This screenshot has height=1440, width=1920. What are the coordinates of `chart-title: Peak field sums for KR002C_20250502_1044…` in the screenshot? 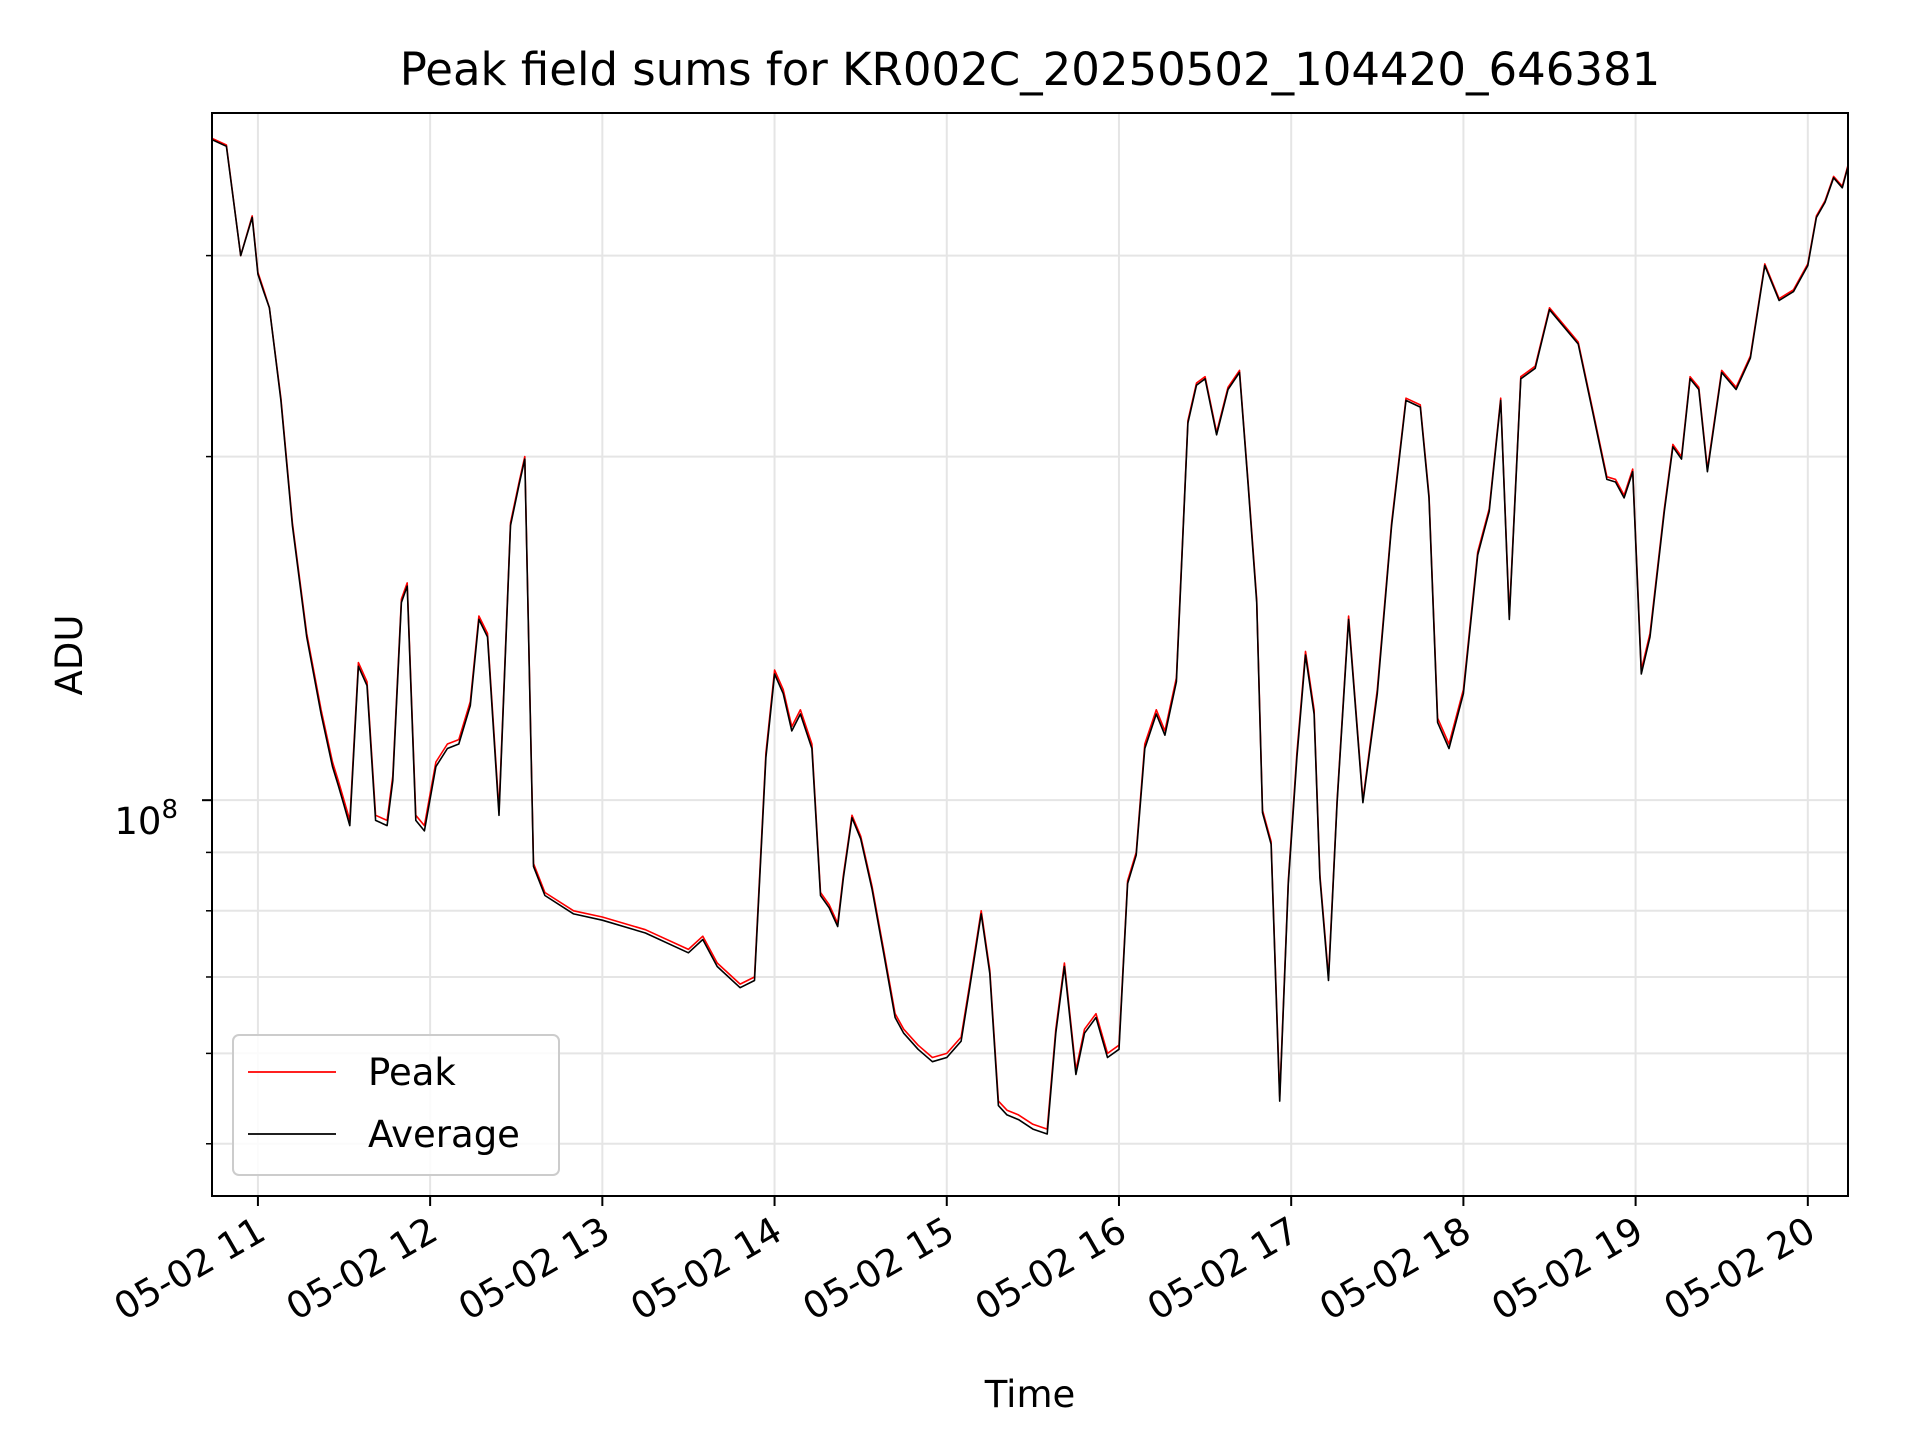 It's located at (1030, 69).